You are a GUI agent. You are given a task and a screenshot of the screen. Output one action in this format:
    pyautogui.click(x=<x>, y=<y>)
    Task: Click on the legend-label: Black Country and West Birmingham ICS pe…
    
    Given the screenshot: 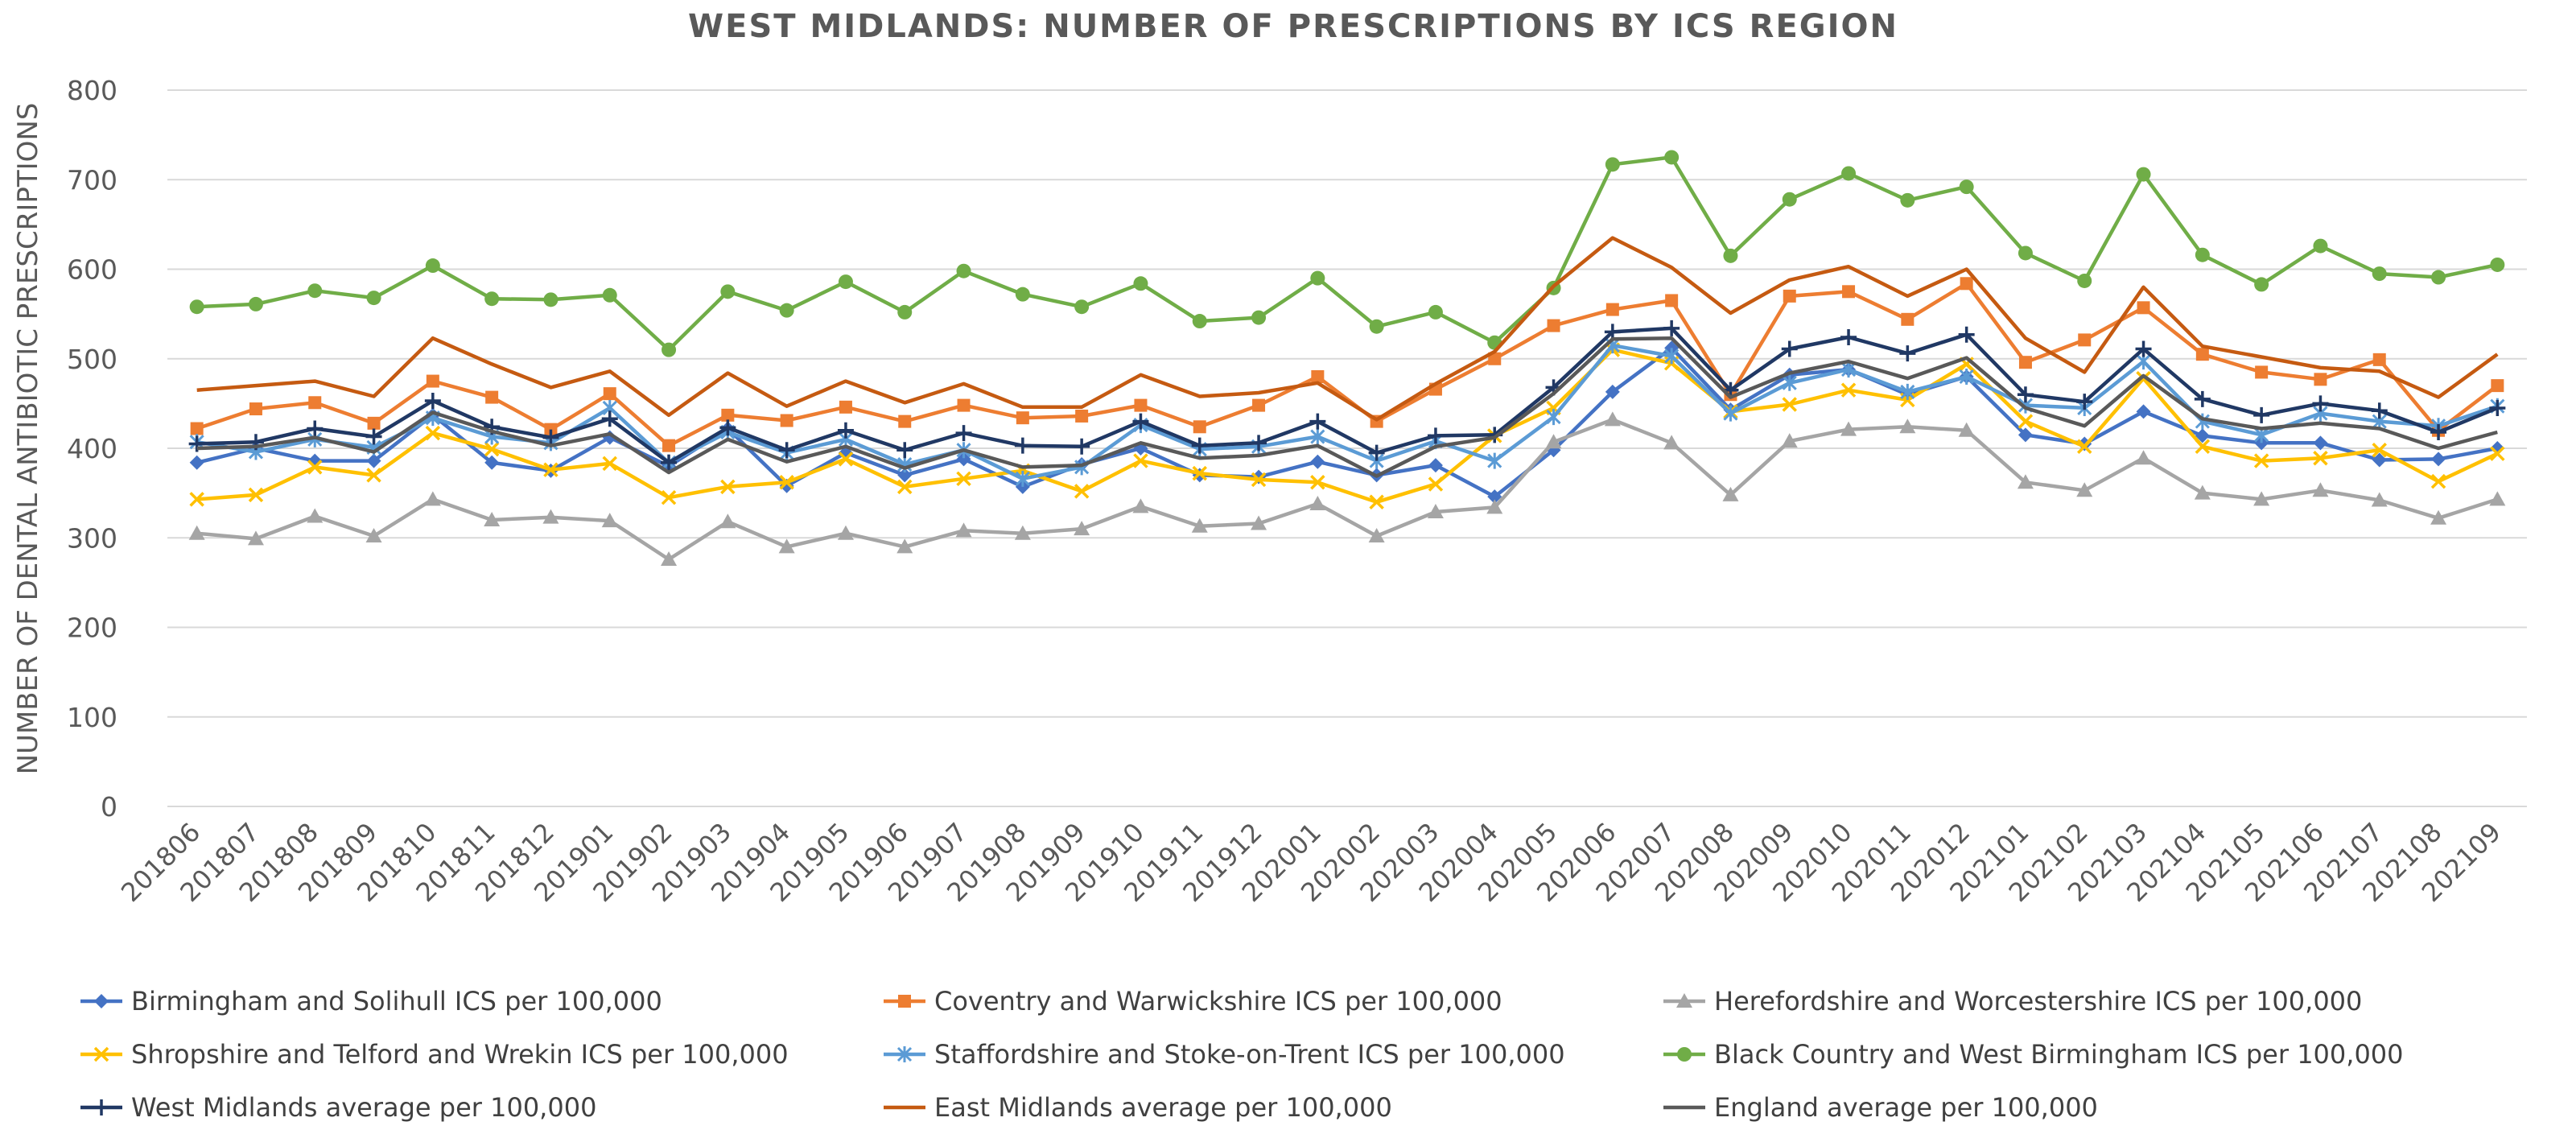 What is the action you would take?
    pyautogui.click(x=2059, y=1054)
    